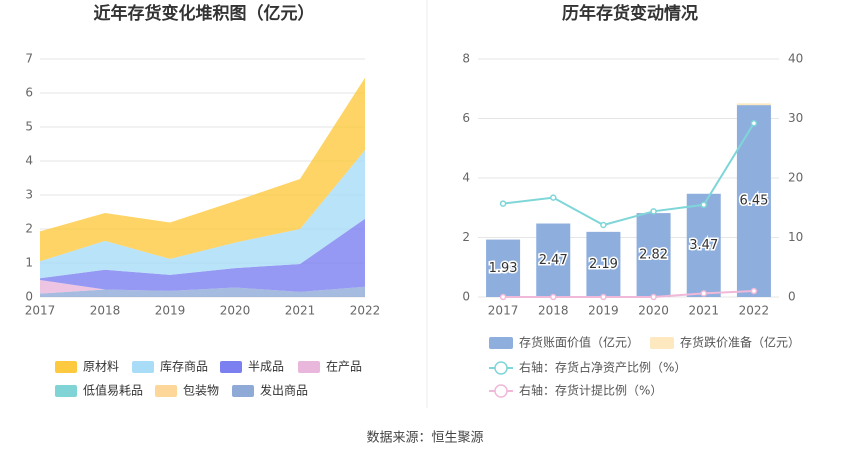  I want to click on value-label: 6.45, so click(753, 201).